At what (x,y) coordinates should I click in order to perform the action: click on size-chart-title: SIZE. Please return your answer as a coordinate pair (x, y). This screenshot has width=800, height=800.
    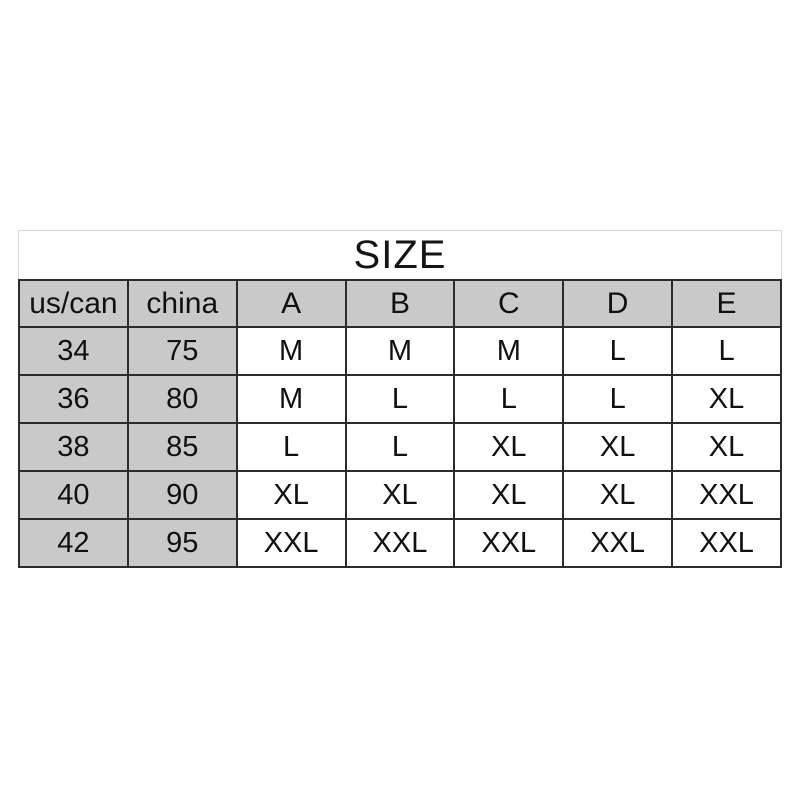
    Looking at the image, I should click on (400, 254).